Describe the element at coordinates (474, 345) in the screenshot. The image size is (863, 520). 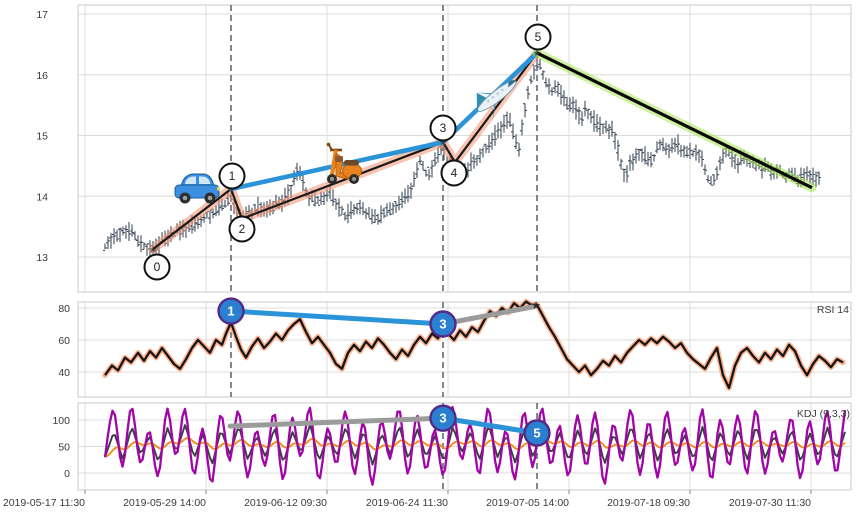
I see `rsi-line` at that location.